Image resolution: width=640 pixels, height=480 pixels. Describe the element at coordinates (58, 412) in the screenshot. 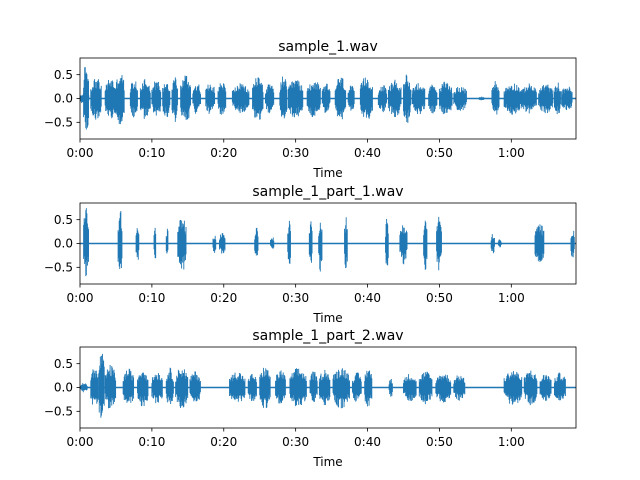

I see `y-tick-label: −0.5` at that location.